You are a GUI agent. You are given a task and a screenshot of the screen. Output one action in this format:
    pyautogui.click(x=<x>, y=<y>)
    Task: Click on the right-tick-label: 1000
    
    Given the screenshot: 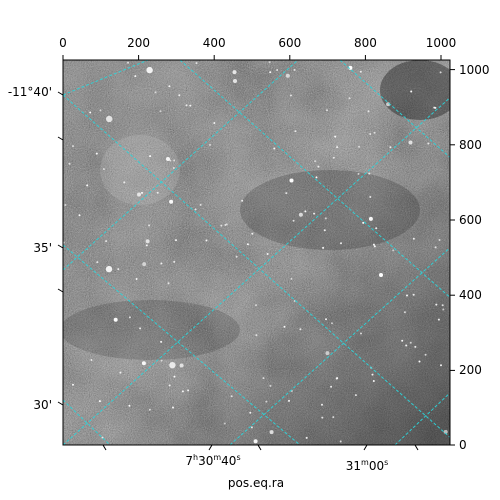 What is the action you would take?
    pyautogui.click(x=474, y=70)
    